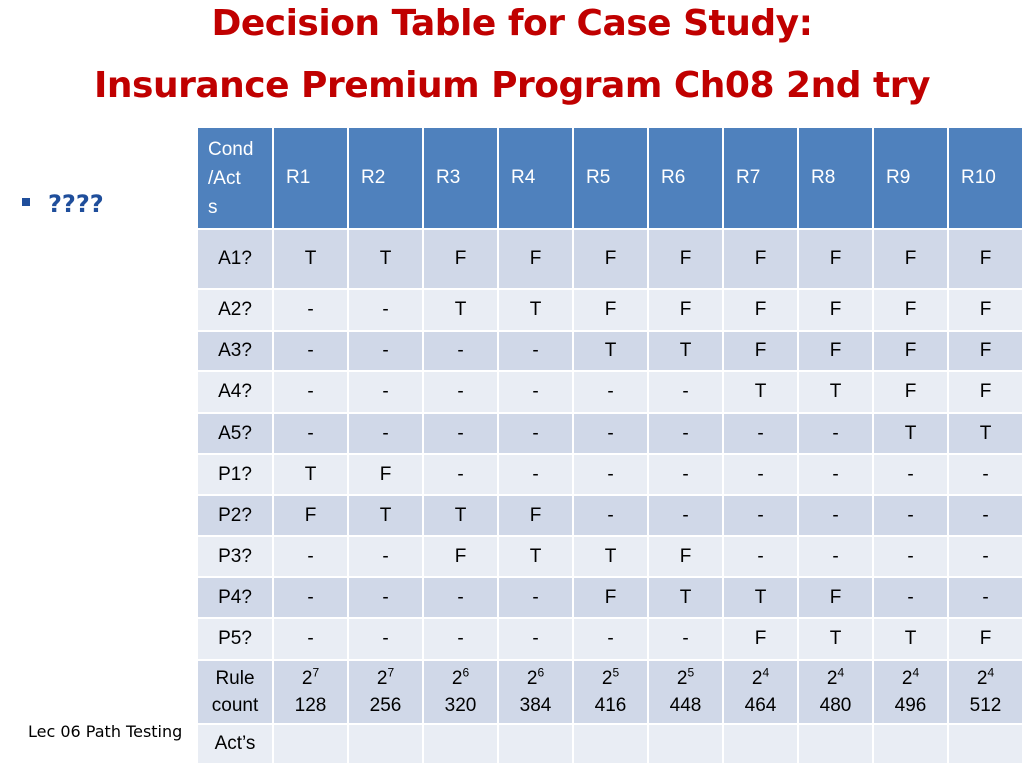  Describe the element at coordinates (985, 705) in the screenshot. I see `rule-count-cumulative: 512` at that location.